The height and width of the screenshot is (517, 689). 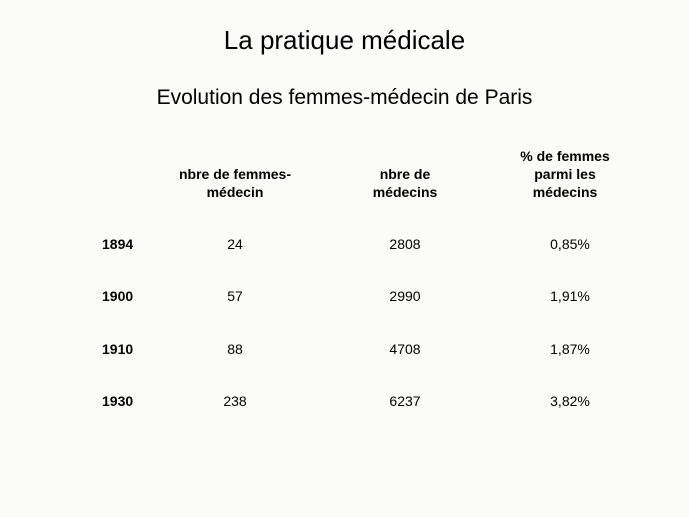 What do you see at coordinates (570, 349) in the screenshot?
I see `row-percent: 1,87%` at bounding box center [570, 349].